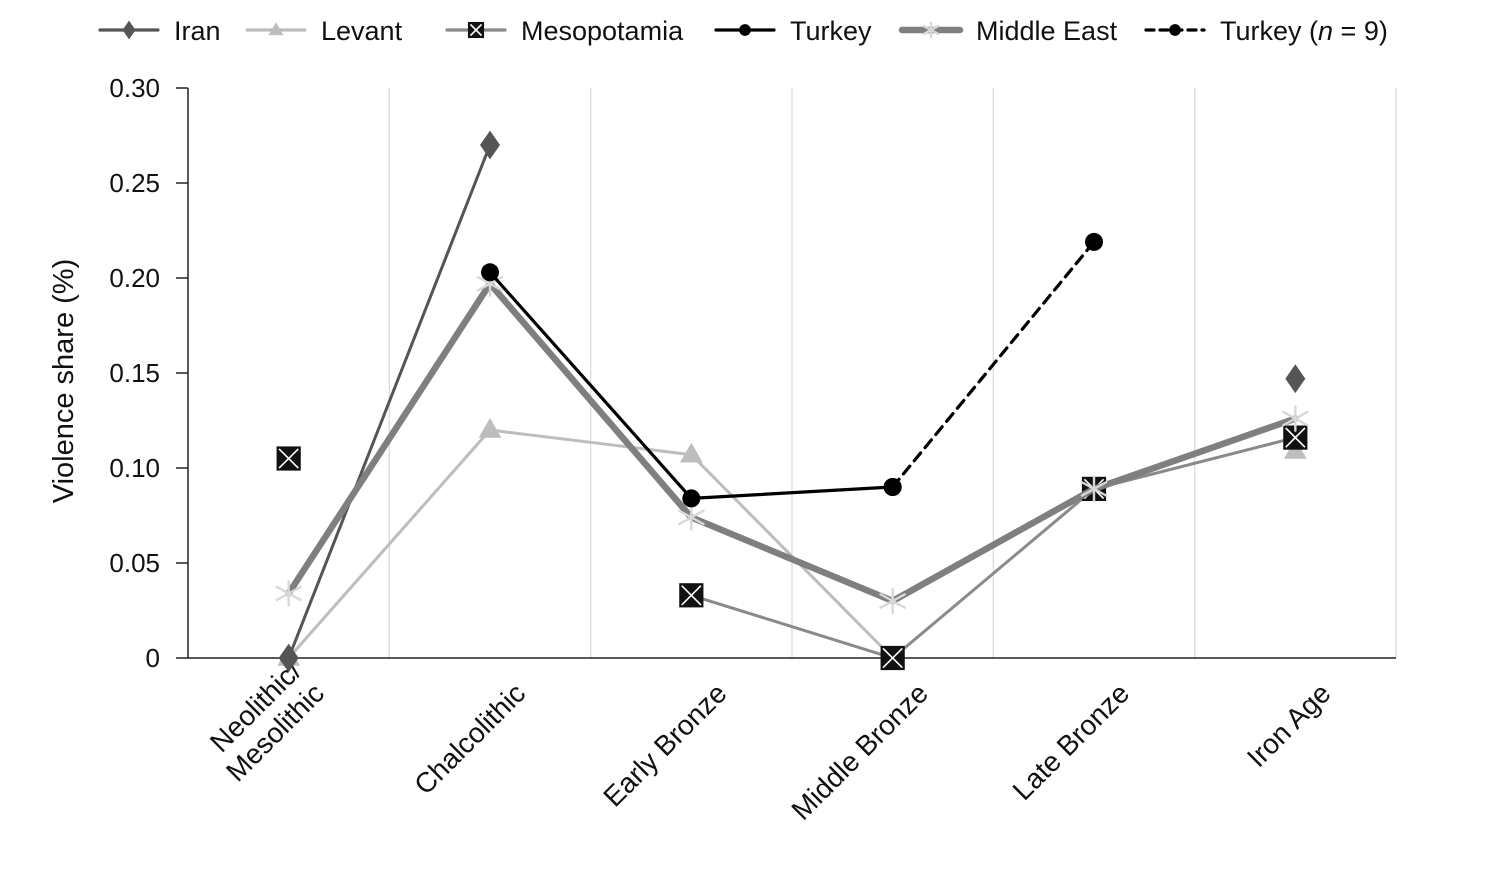 This screenshot has width=1499, height=880. I want to click on legend-marker-levant, so click(276, 29).